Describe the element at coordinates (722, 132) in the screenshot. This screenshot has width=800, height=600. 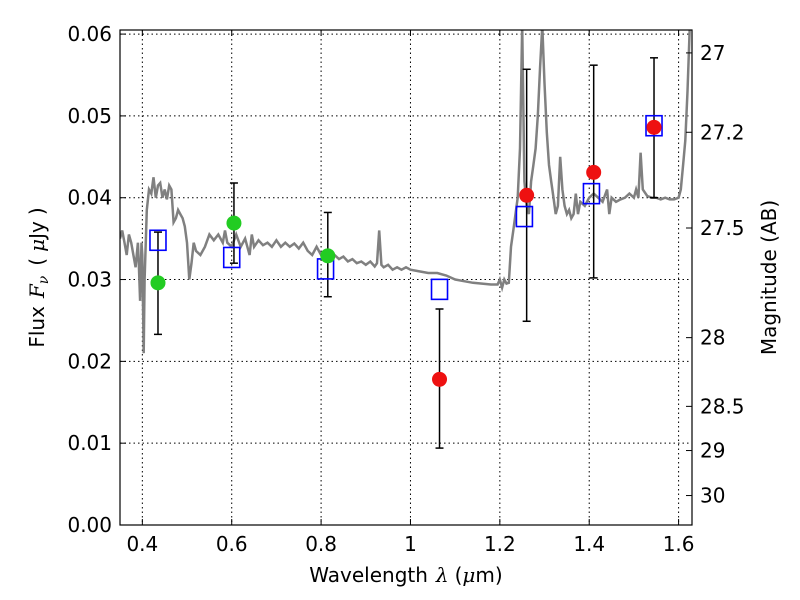
I see `right-tick-label: 27.2` at that location.